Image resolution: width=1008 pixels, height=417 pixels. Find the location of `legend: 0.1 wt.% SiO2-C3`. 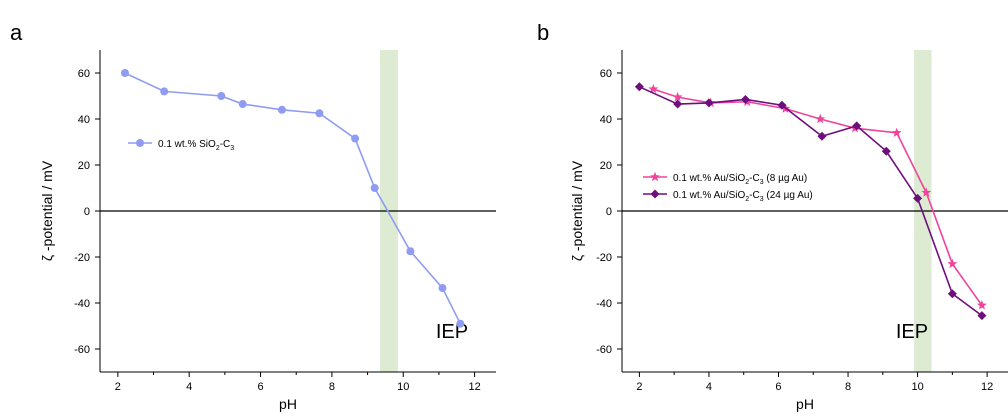

legend: 0.1 wt.% SiO2-C3 is located at coordinates (181, 145).